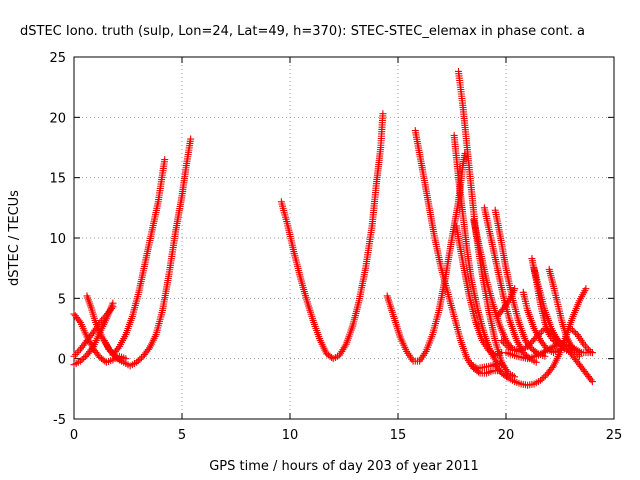 The height and width of the screenshot is (480, 640). I want to click on x-tick-label: 15, so click(398, 435).